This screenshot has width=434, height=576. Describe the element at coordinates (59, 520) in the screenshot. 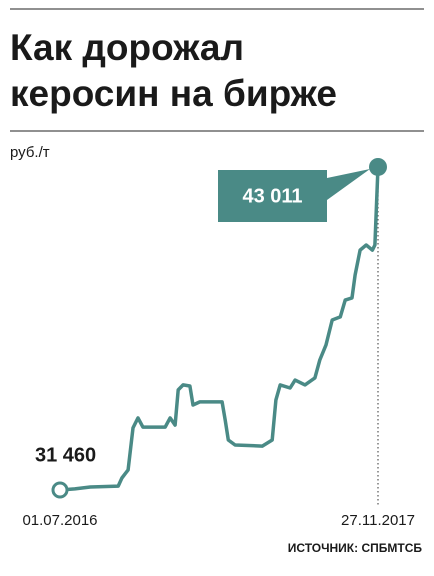

I see `x-tick-label: 01.07.2016` at that location.